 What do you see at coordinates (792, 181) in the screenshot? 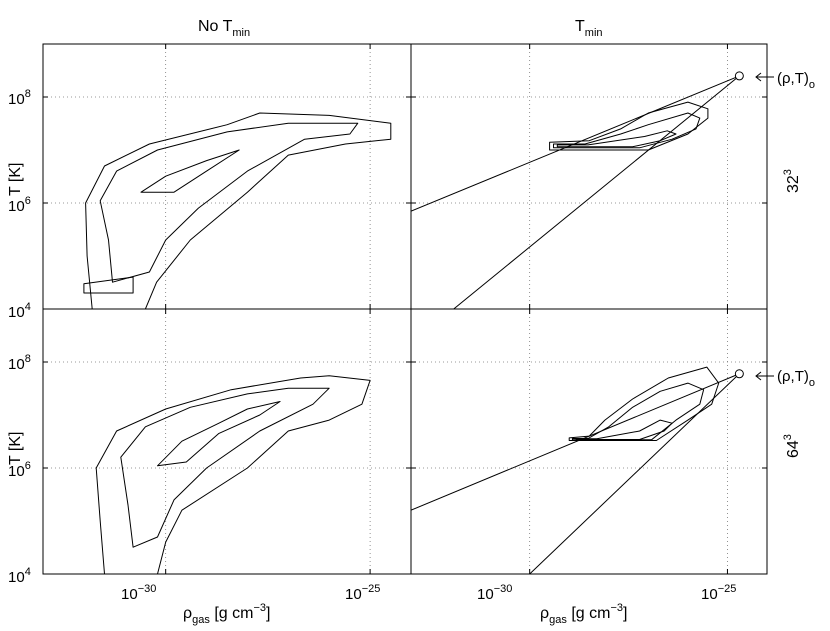
I see `row-label-32: 323` at bounding box center [792, 181].